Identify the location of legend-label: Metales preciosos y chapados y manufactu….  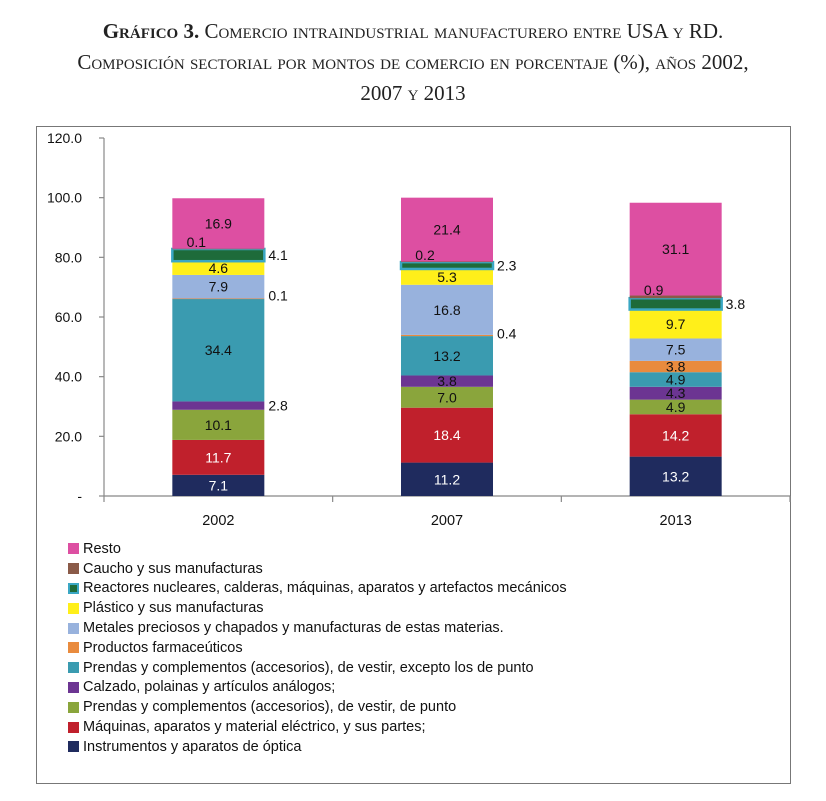
(293, 628).